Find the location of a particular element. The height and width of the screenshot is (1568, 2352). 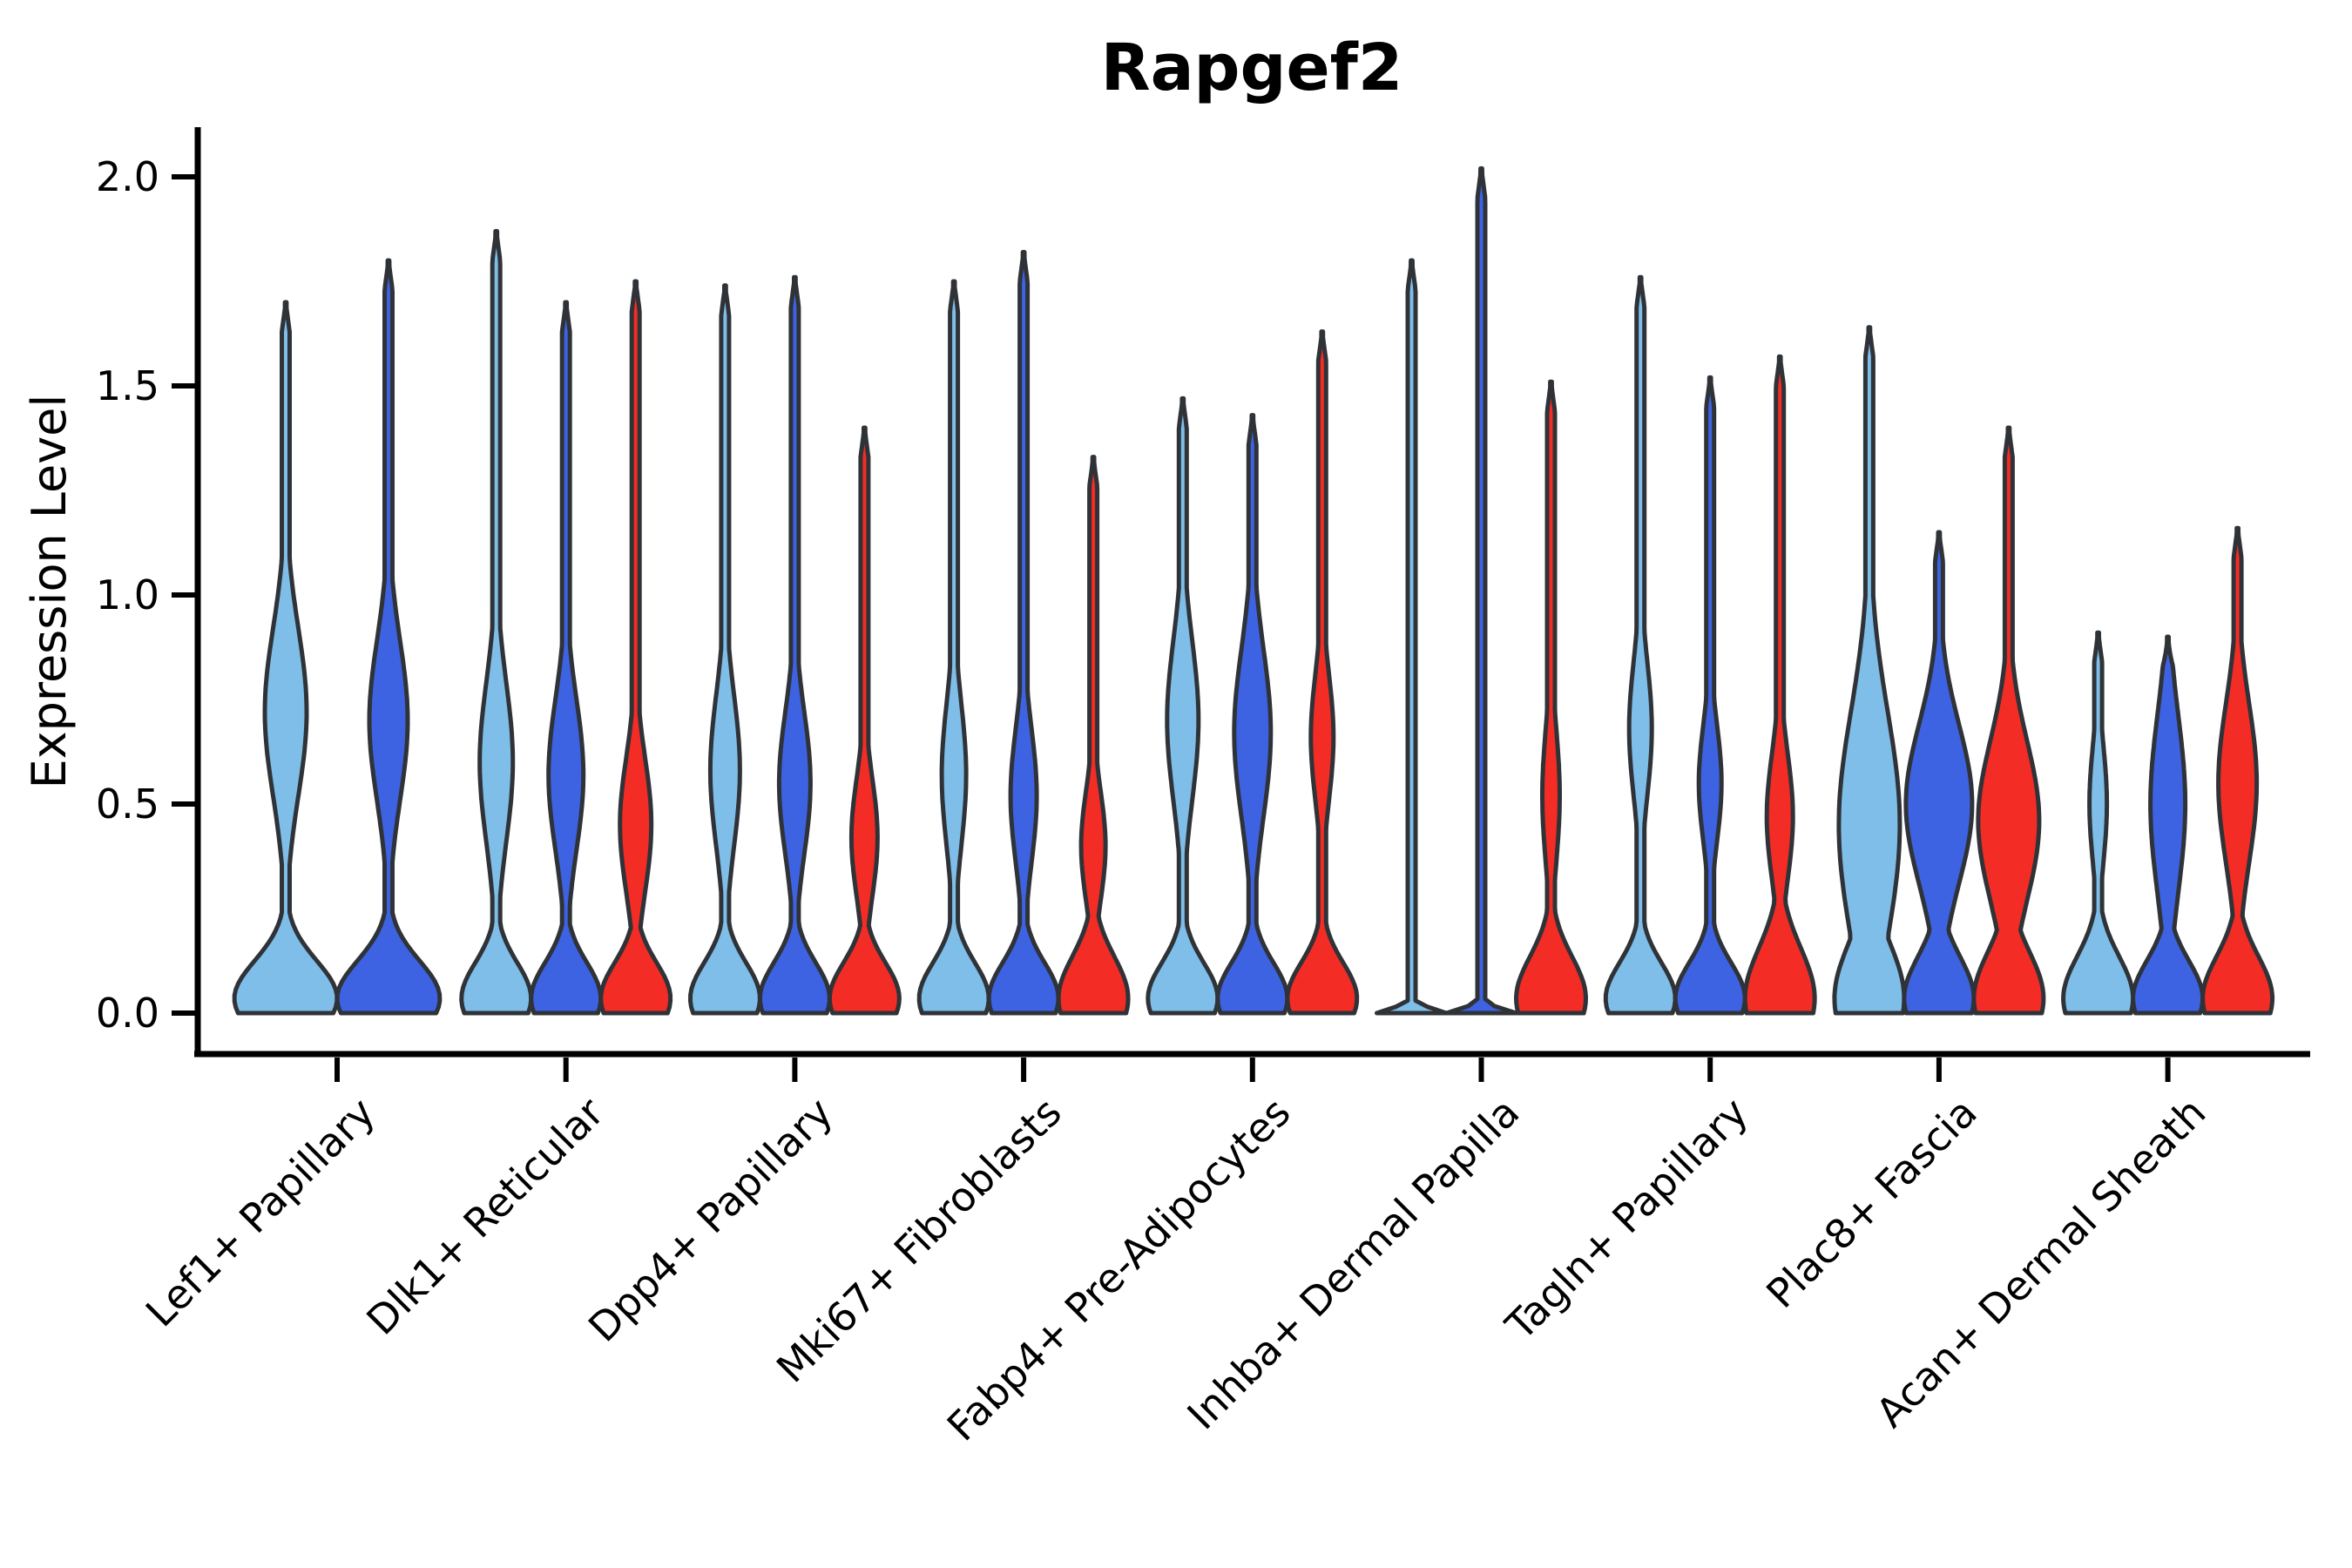

violin-dpp4-red is located at coordinates (864, 721).